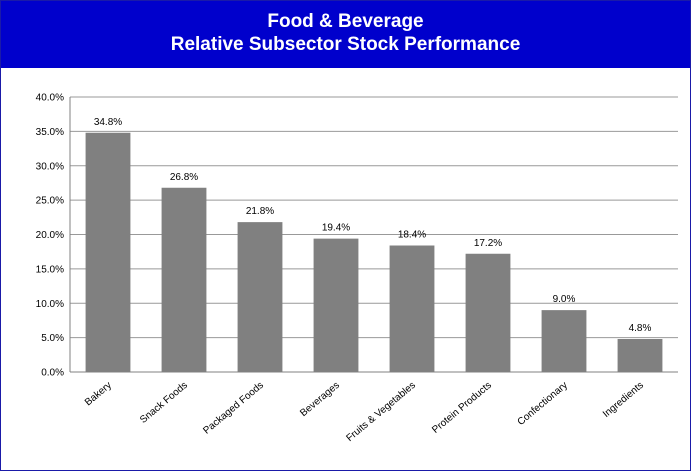 The height and width of the screenshot is (471, 691). Describe the element at coordinates (164, 403) in the screenshot. I see `x-tick-label: Snack Foods` at that location.